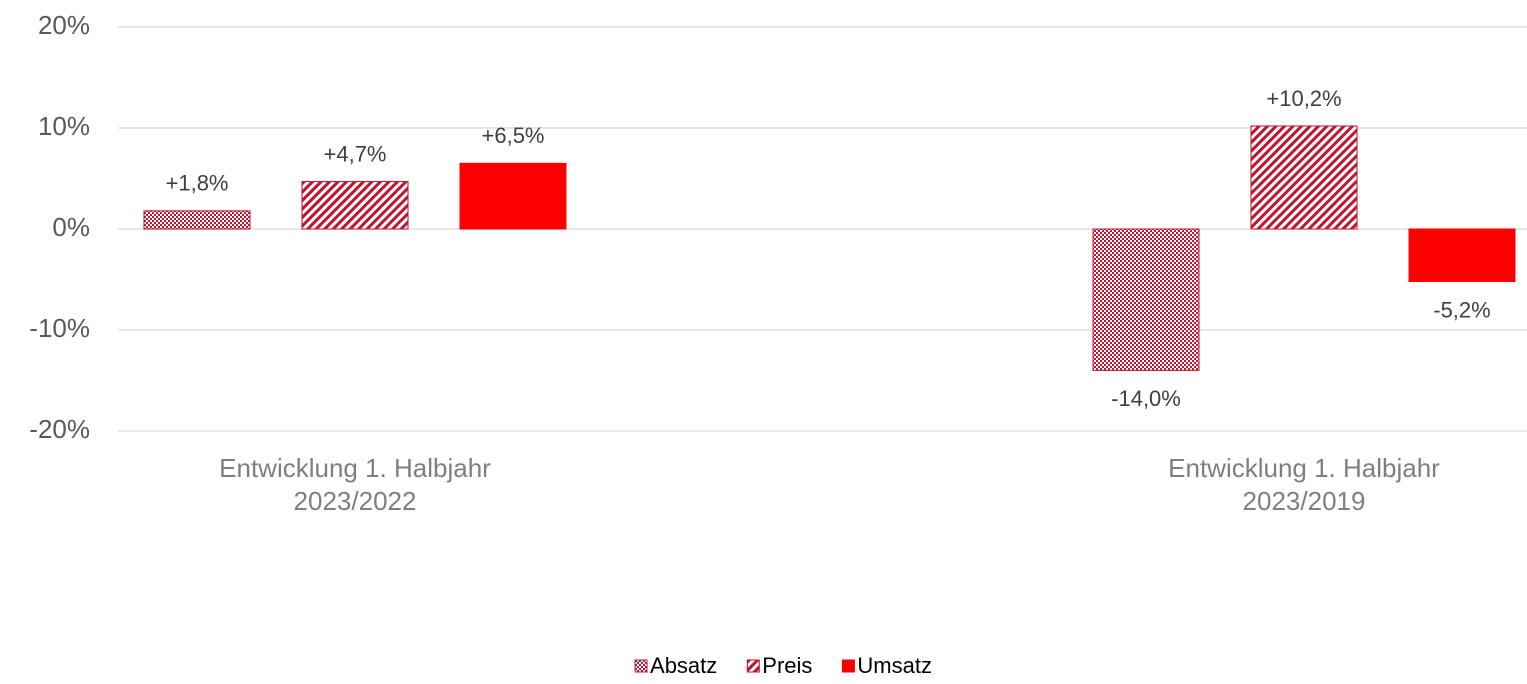  What do you see at coordinates (64, 25) in the screenshot?
I see `y-tick-label: 20%` at bounding box center [64, 25].